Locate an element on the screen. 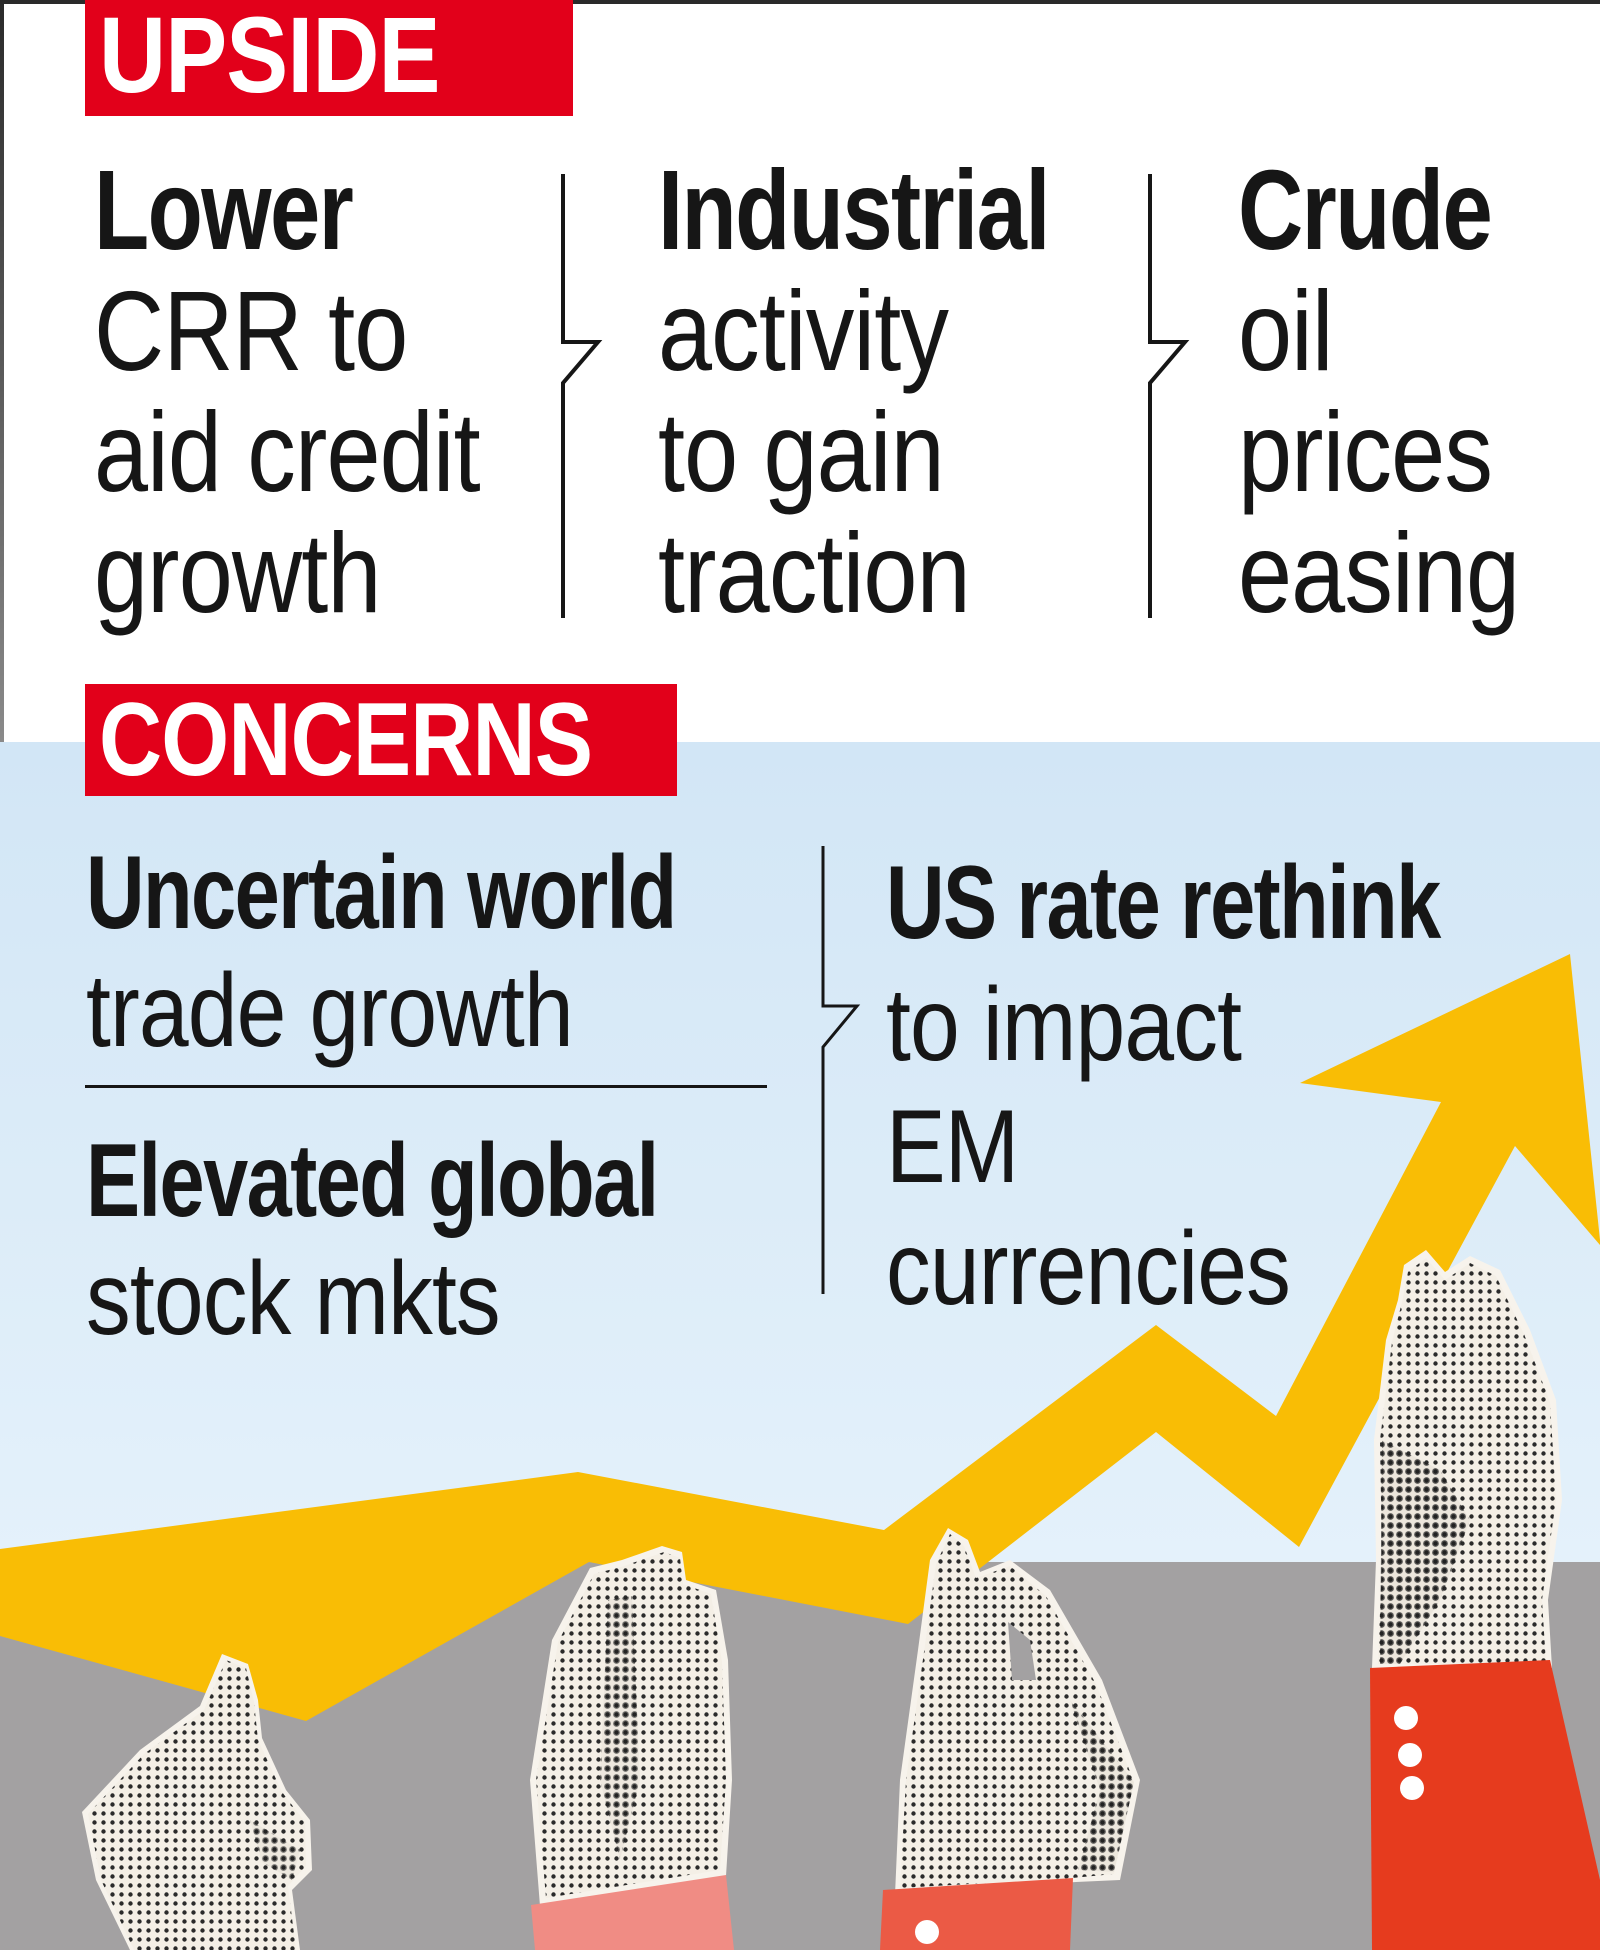  upside-item-credit: Lower CRR to aid credit growth is located at coordinates (318, 392).